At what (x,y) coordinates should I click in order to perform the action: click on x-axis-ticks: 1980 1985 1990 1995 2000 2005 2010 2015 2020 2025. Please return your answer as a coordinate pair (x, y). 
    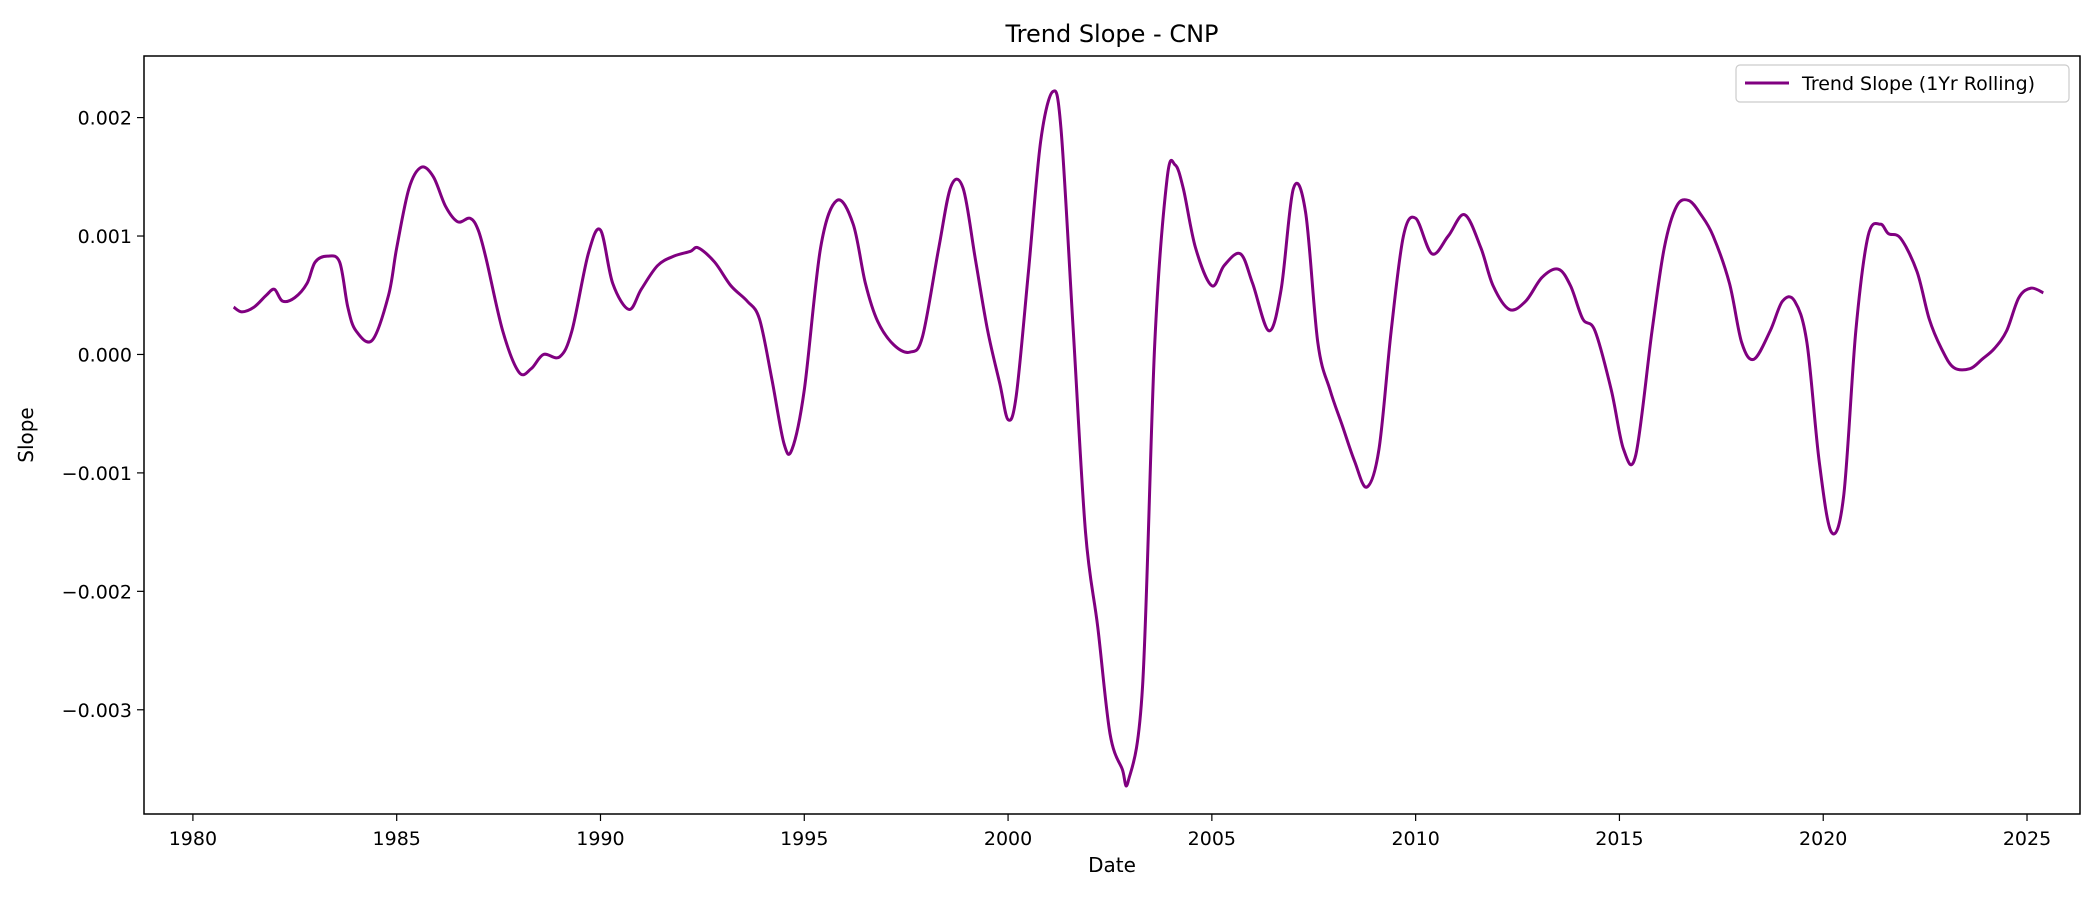
    Looking at the image, I should click on (1110, 832).